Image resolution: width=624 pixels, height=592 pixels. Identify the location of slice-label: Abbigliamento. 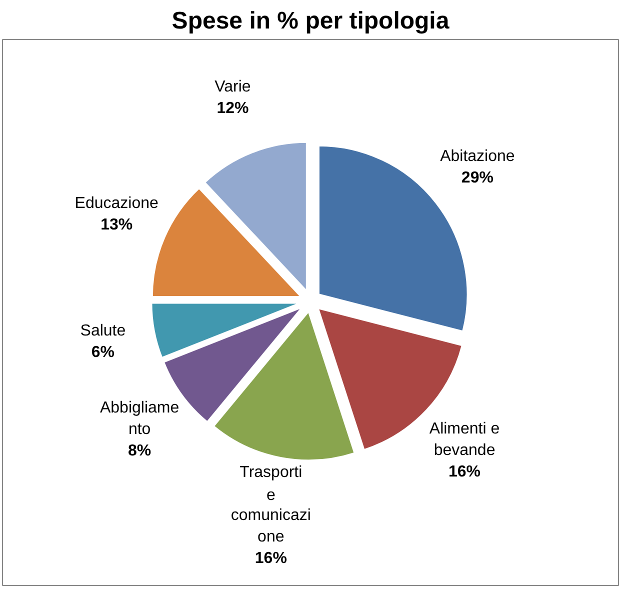
(140, 418).